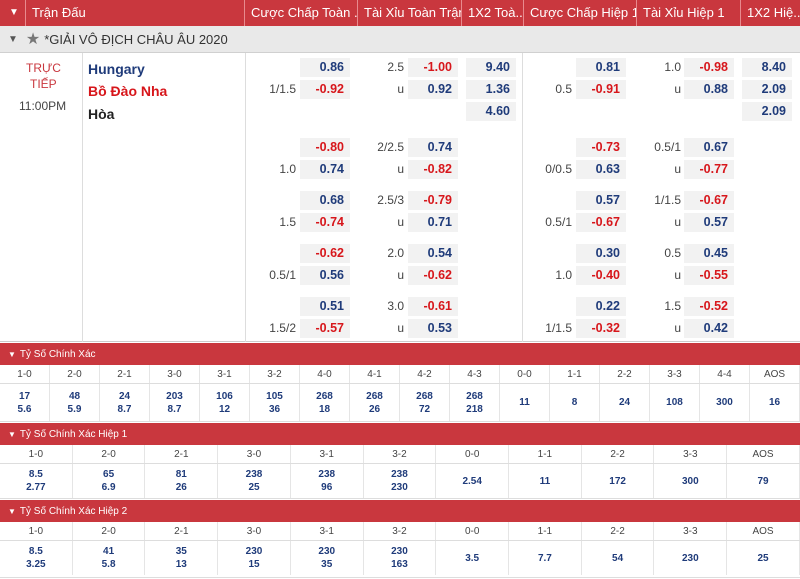 This screenshot has width=800, height=579. Describe the element at coordinates (274, 409) in the screenshot. I see `score-odds-bottom: 36` at that location.